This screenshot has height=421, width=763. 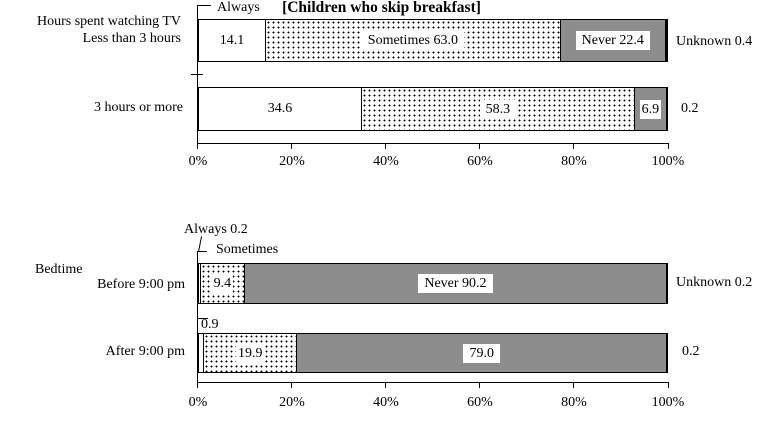 What do you see at coordinates (210, 324) in the screenshot?
I see `chart2-row2-always-callout-label: 0.9` at bounding box center [210, 324].